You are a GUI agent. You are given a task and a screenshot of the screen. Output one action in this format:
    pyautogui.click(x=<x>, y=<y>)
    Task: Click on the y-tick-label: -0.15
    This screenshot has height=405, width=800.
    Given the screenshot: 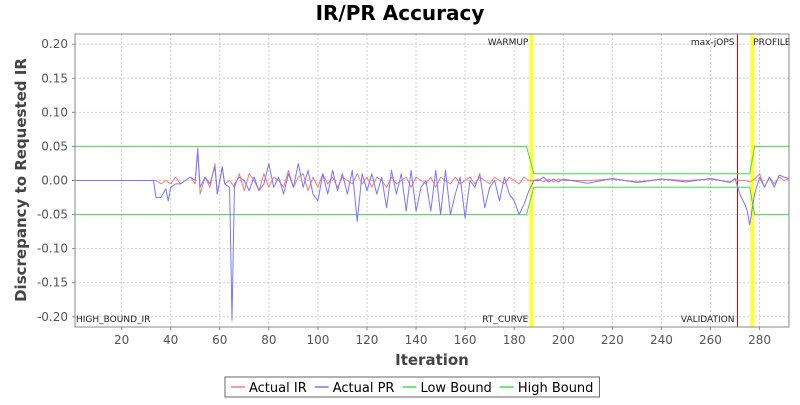 What is the action you would take?
    pyautogui.click(x=52, y=283)
    